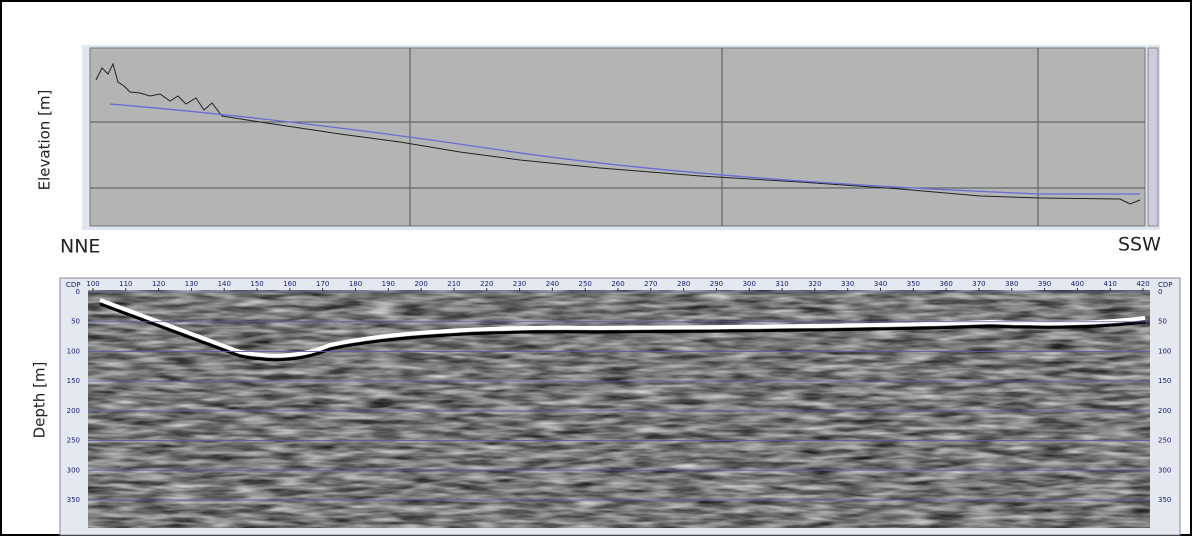 The image size is (1195, 538). Describe the element at coordinates (1011, 284) in the screenshot. I see `cdp-tick-label: 380` at that location.